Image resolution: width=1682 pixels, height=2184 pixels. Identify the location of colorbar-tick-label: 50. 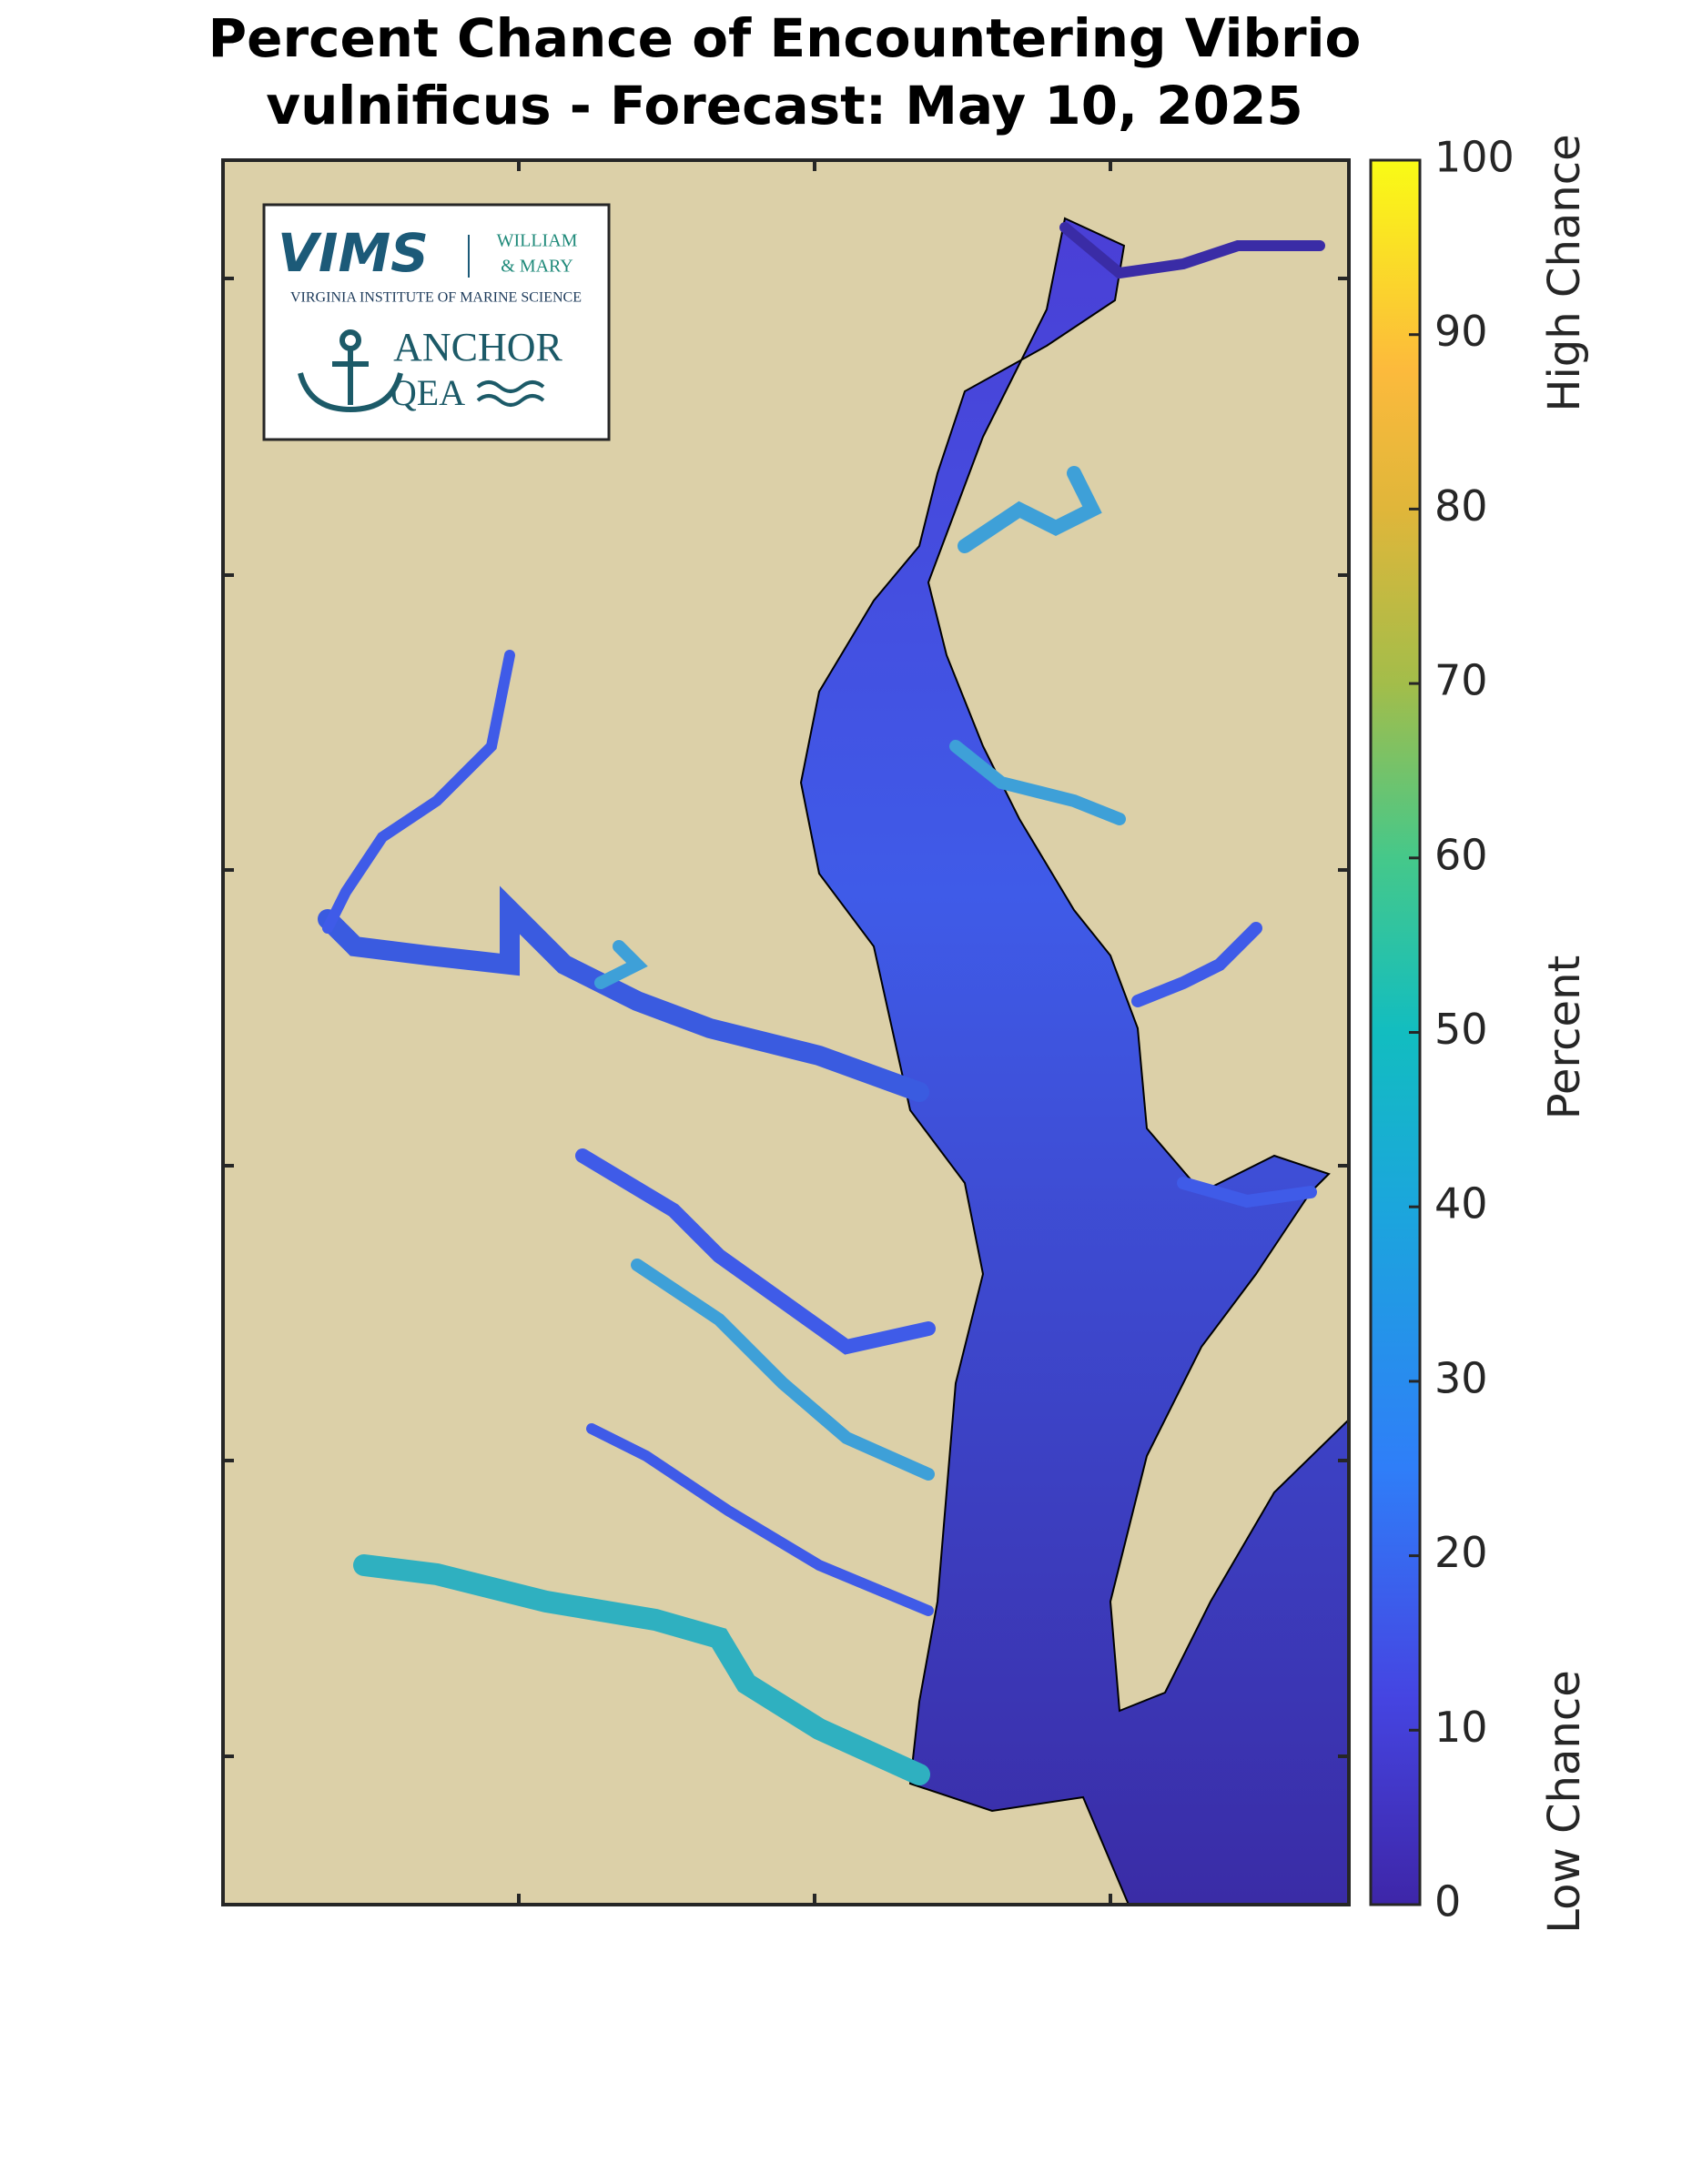
(1461, 1030).